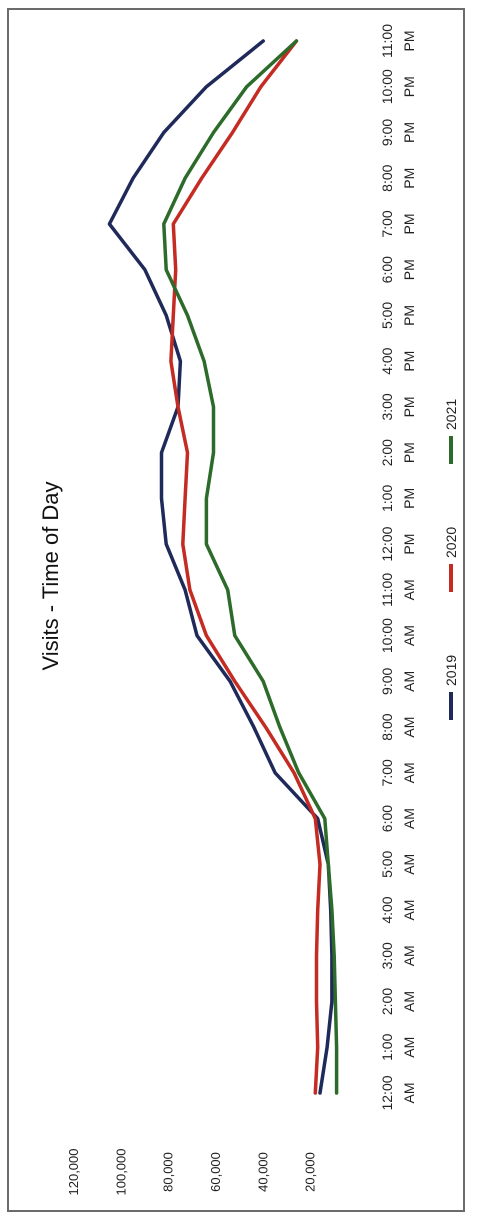 The height and width of the screenshot is (1226, 477). Describe the element at coordinates (262, 1172) in the screenshot. I see `y-tick-label: 40,000` at that location.